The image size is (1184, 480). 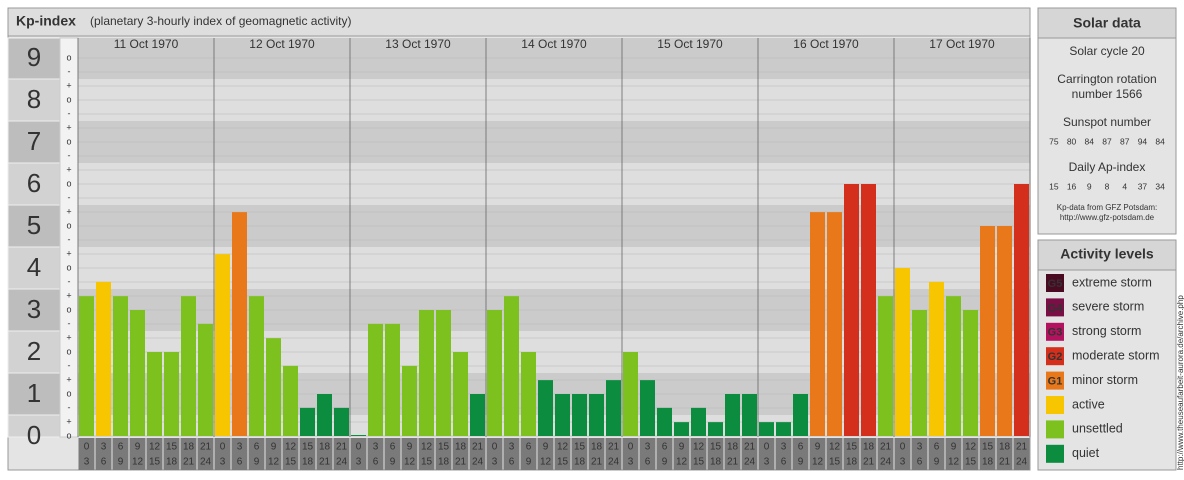 What do you see at coordinates (1106, 79) in the screenshot?
I see `carrington-line: Carrington rotation` at bounding box center [1106, 79].